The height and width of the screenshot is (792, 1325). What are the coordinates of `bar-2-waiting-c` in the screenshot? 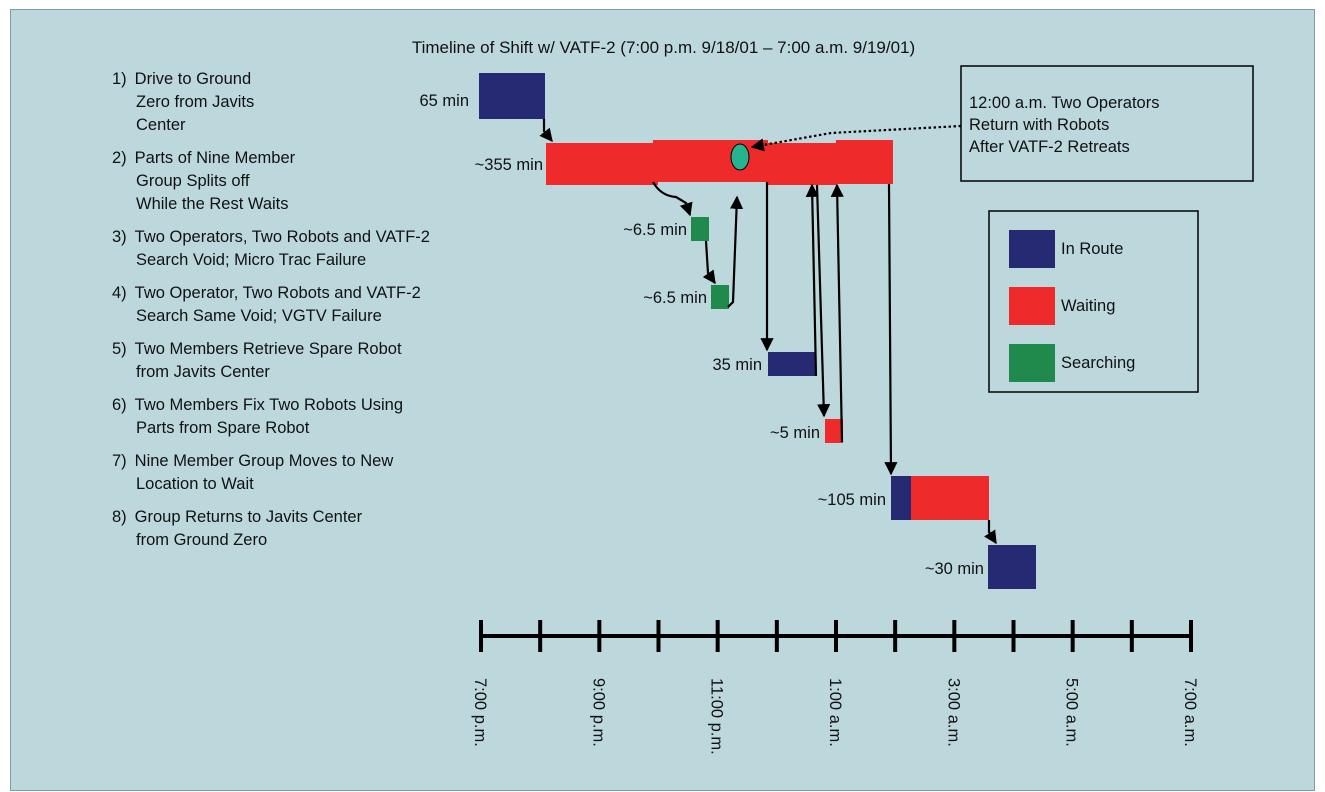 It's located at (801, 164).